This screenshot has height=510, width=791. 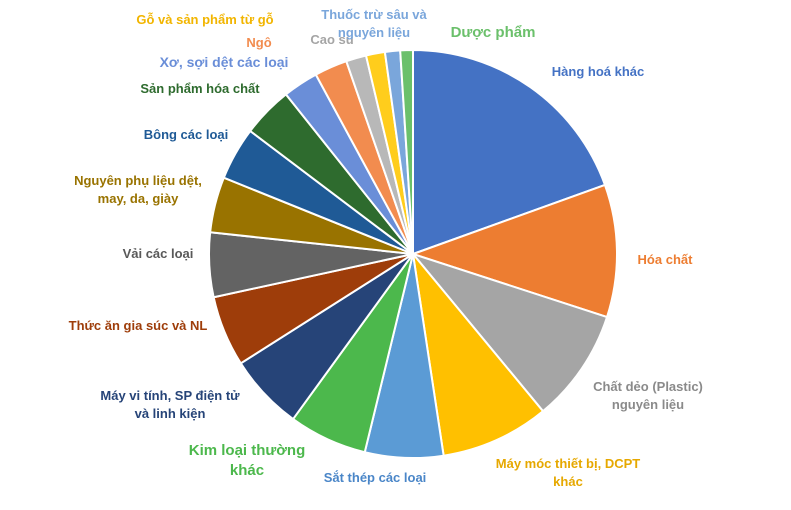 What do you see at coordinates (170, 404) in the screenshot?
I see `slice-label-7: Máy vi tính, SP điện tử và linh kiện` at bounding box center [170, 404].